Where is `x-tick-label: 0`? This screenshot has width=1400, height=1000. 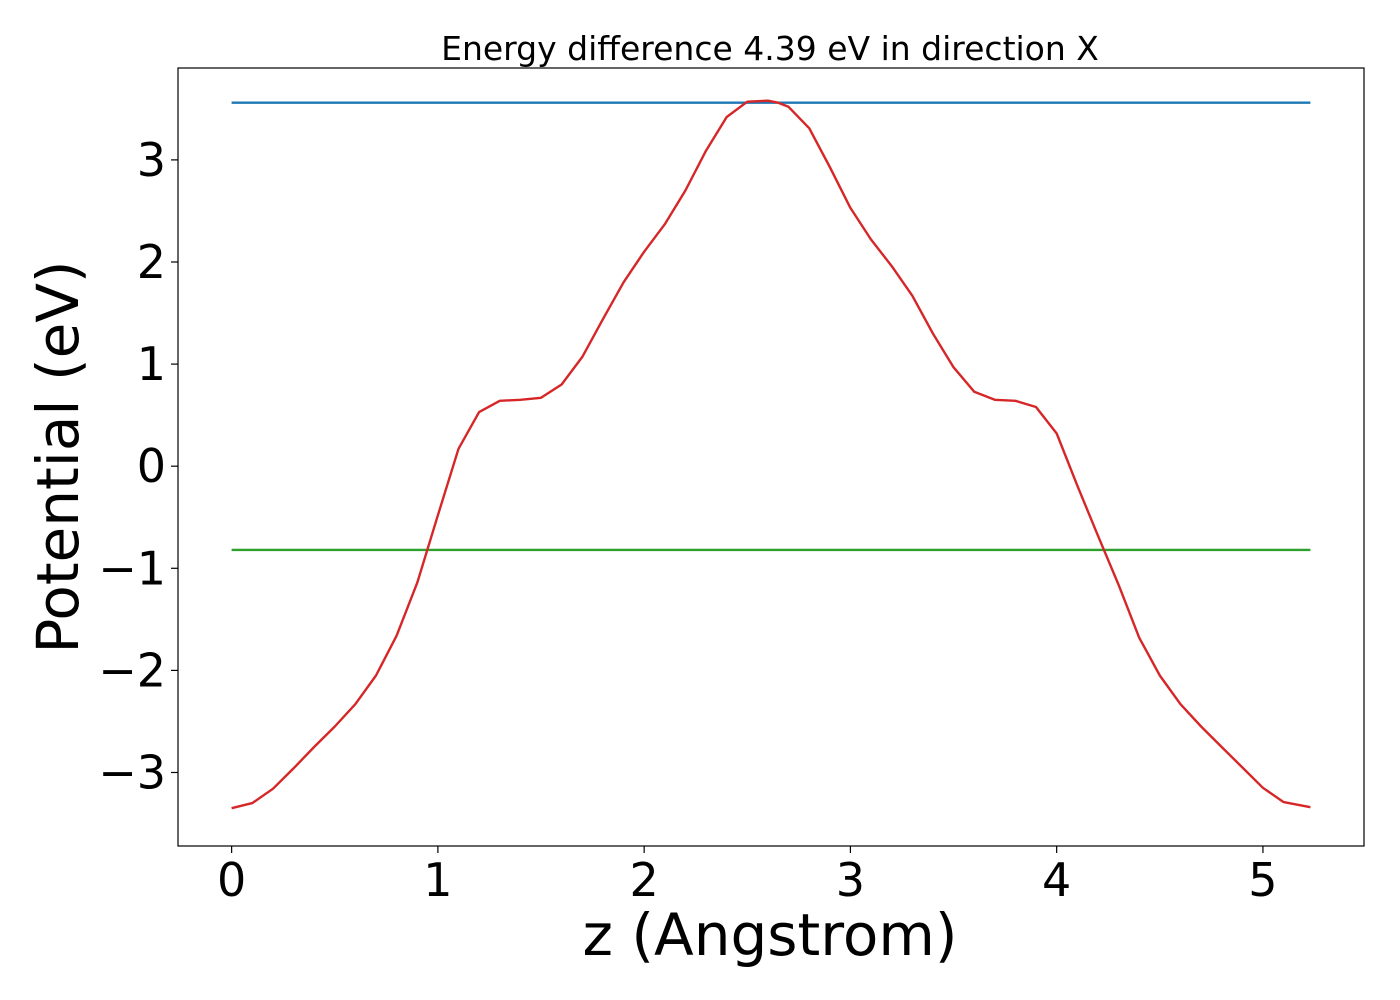 x-tick-label: 0 is located at coordinates (231, 880).